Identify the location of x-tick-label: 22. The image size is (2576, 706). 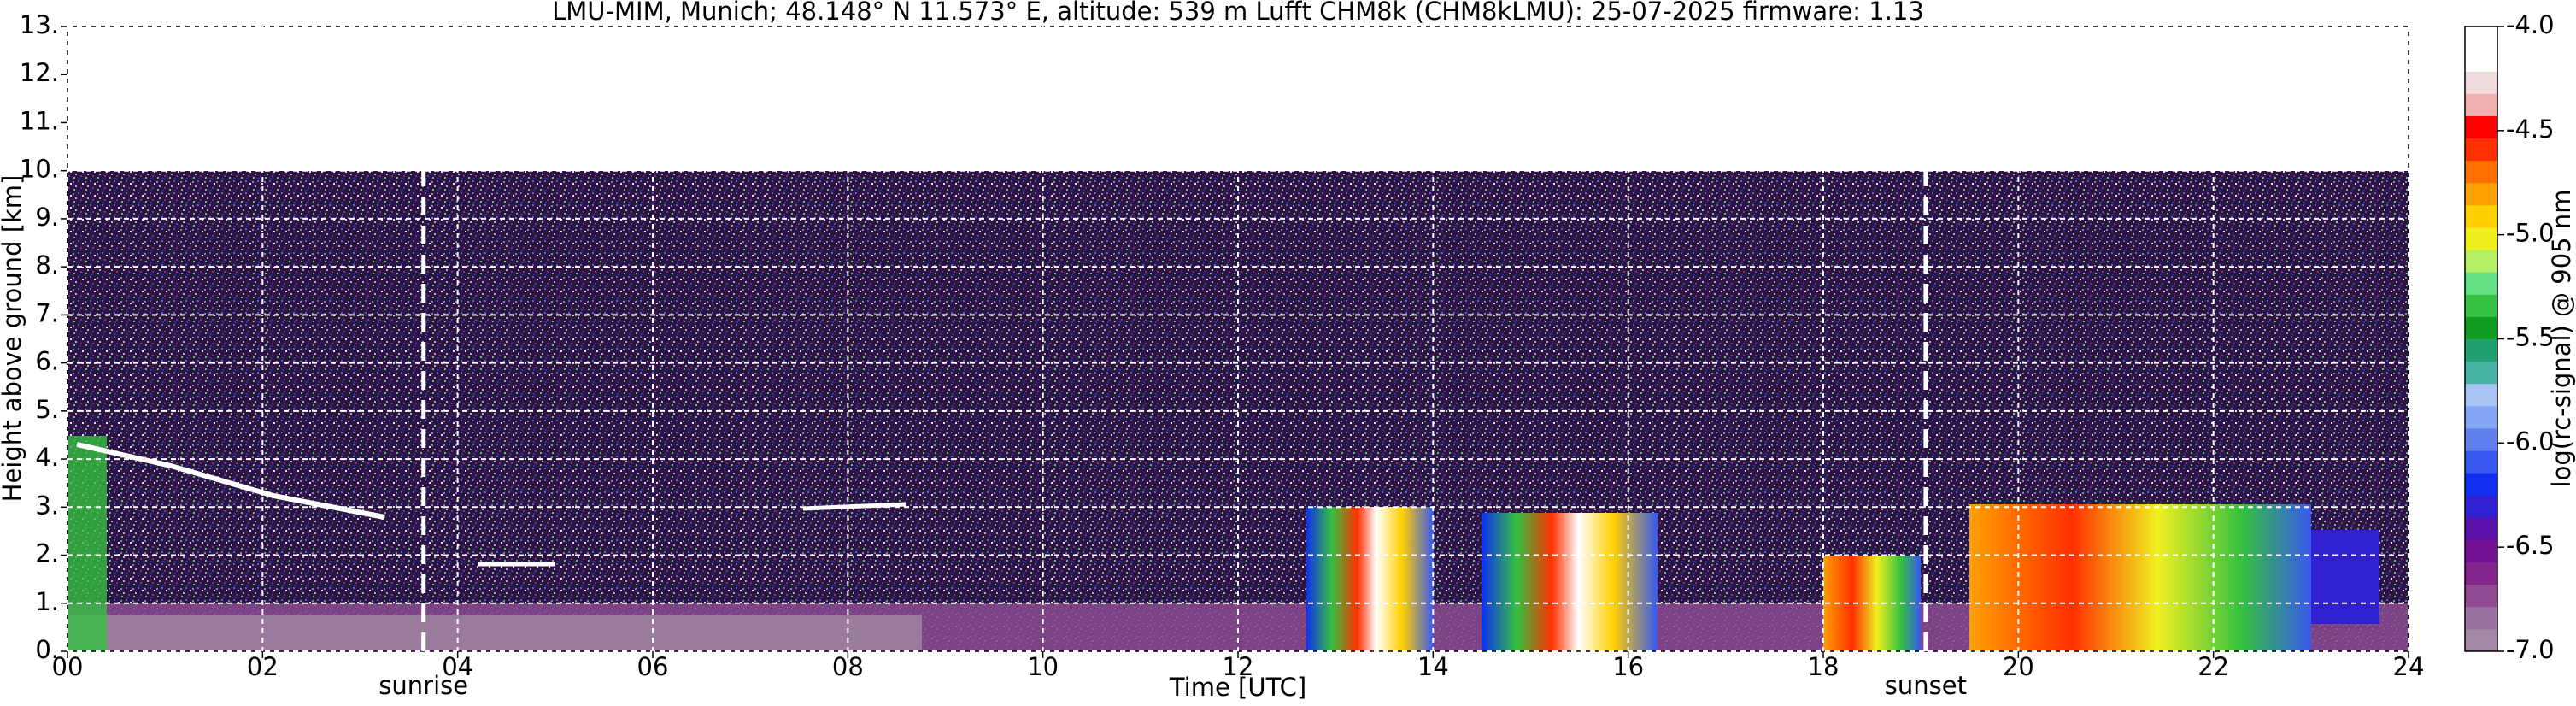
(2213, 666).